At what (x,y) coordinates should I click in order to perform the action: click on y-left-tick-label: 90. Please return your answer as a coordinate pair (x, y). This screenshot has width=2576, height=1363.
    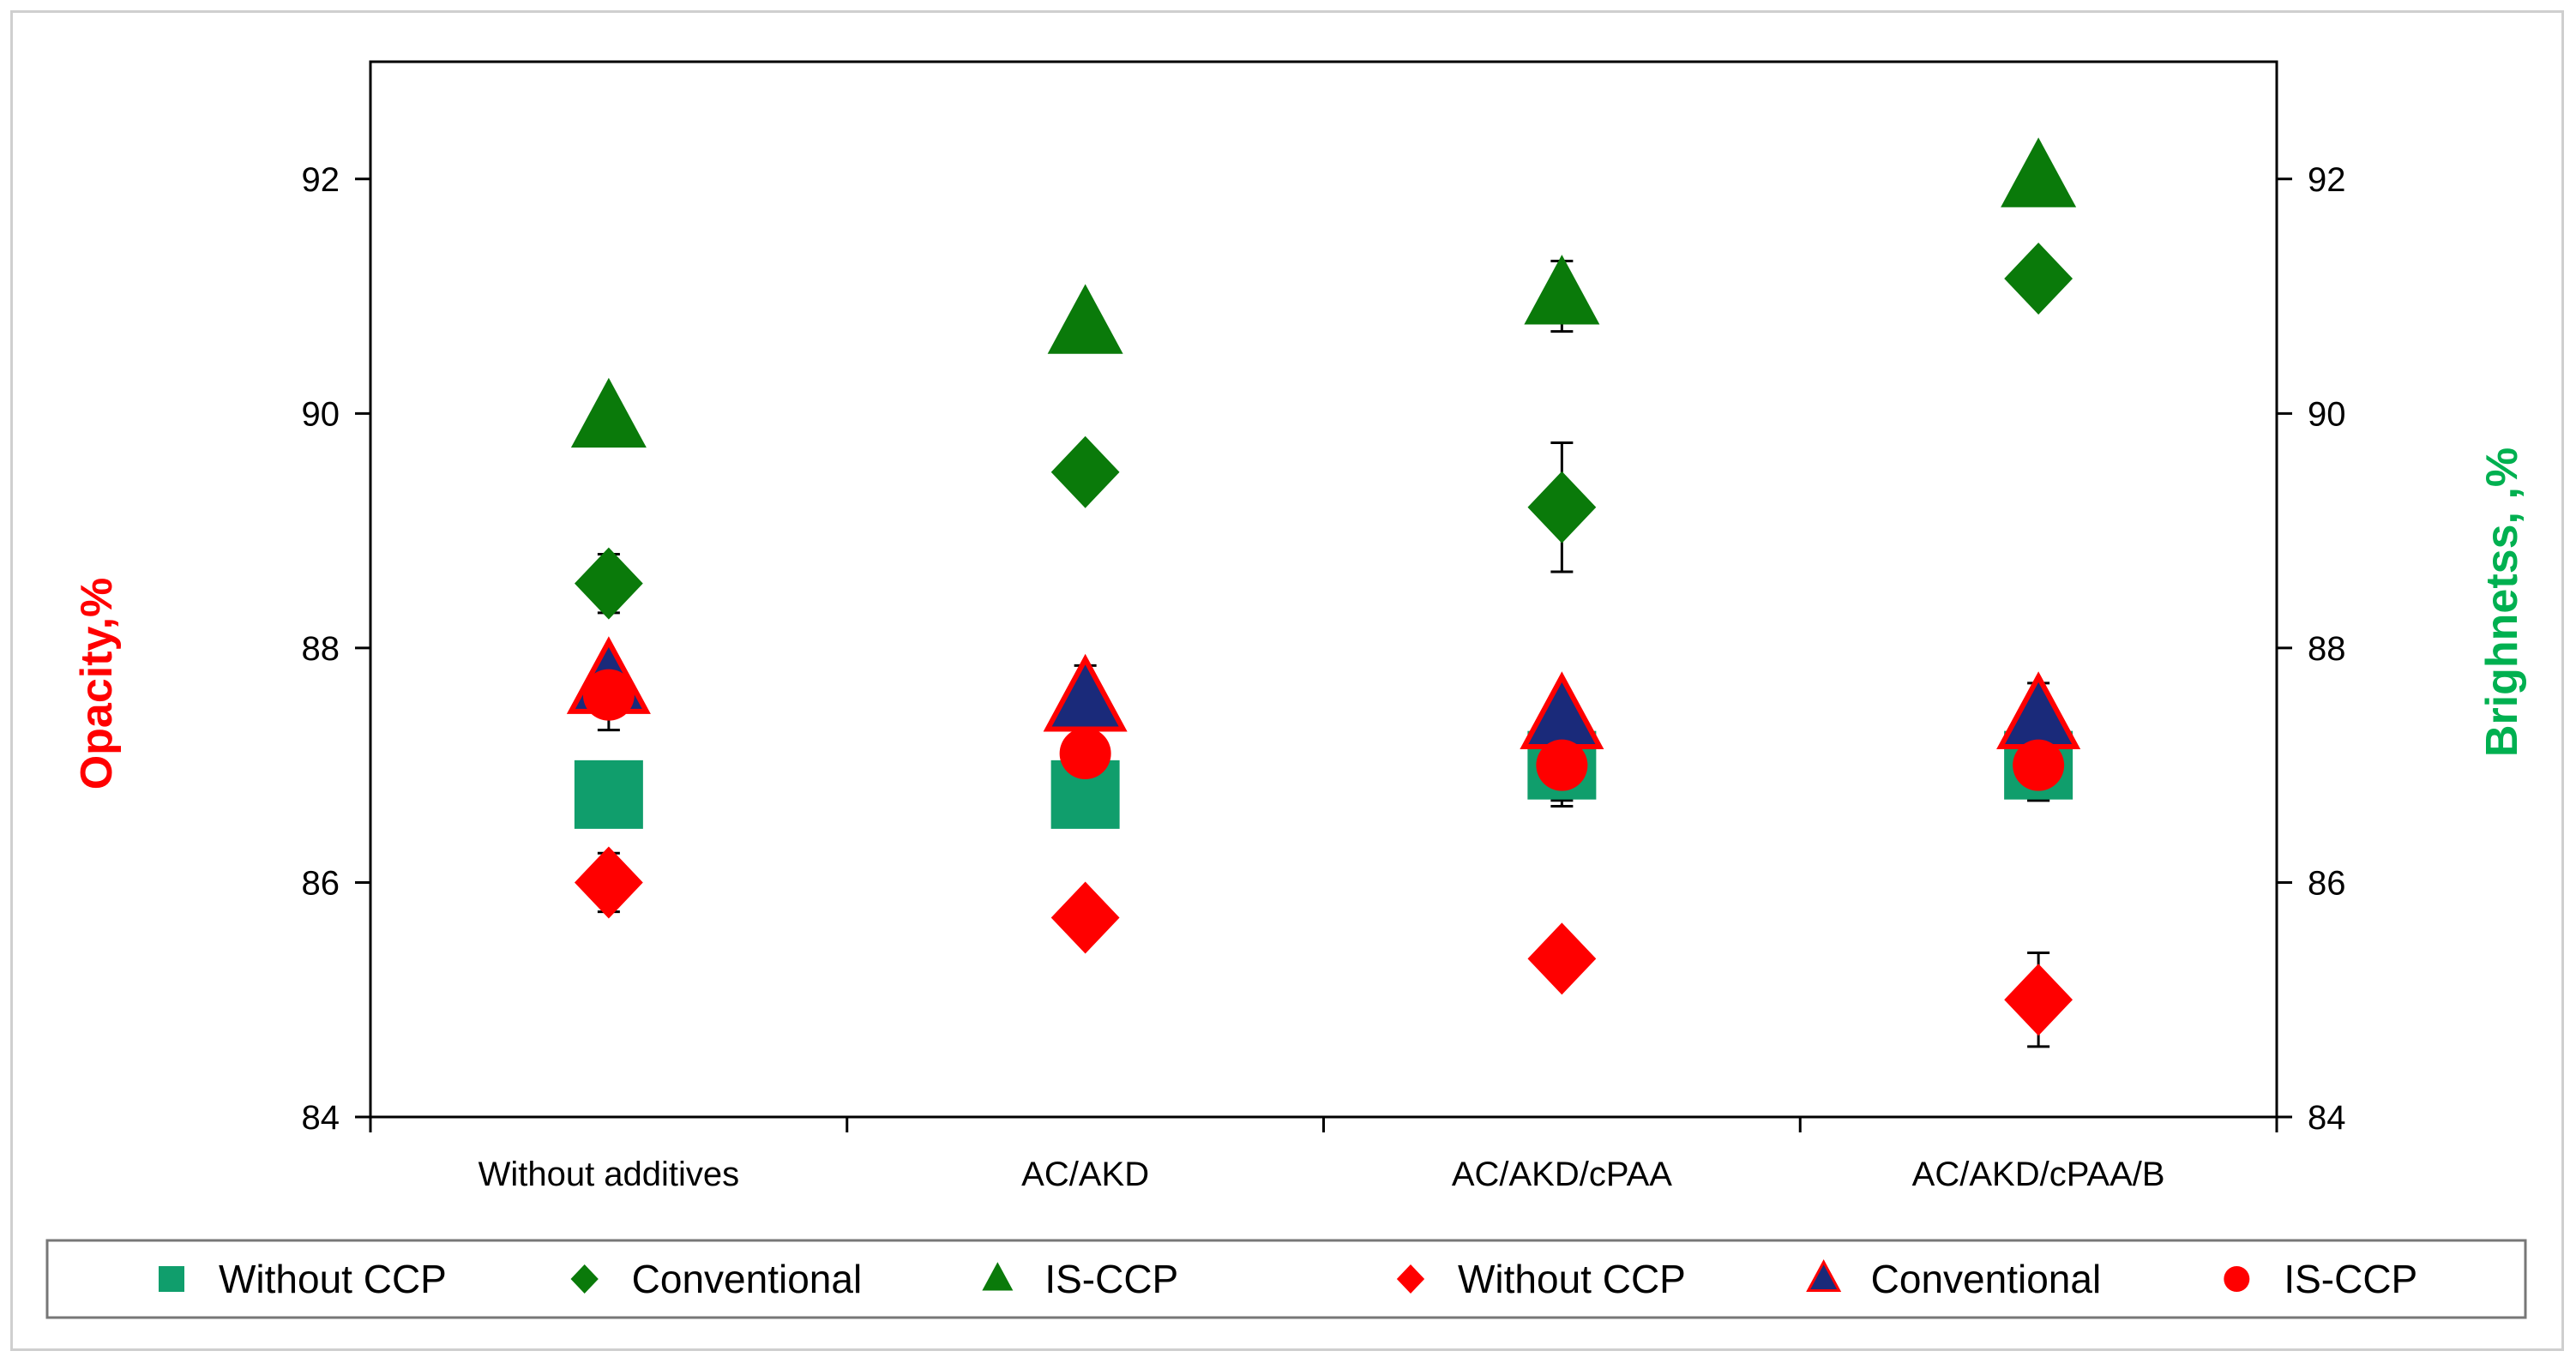
    Looking at the image, I should click on (321, 414).